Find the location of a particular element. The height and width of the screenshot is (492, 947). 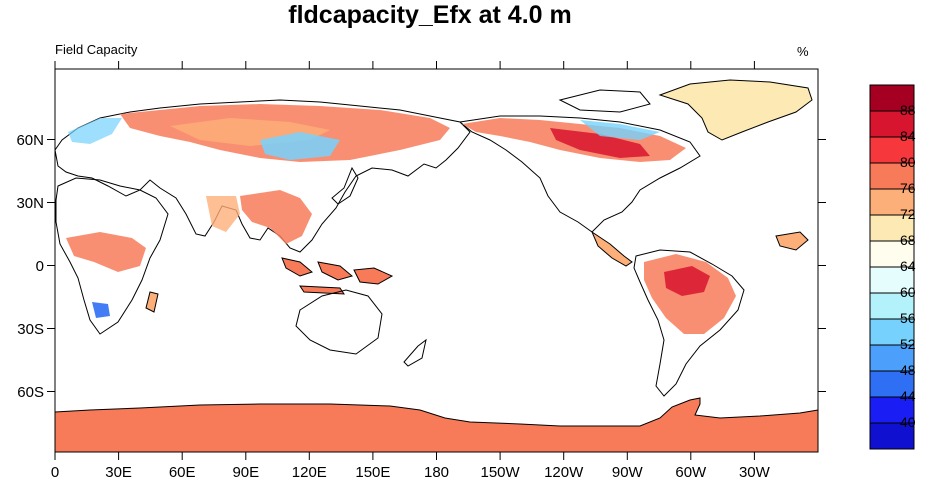

units-label: % is located at coordinates (803, 51).